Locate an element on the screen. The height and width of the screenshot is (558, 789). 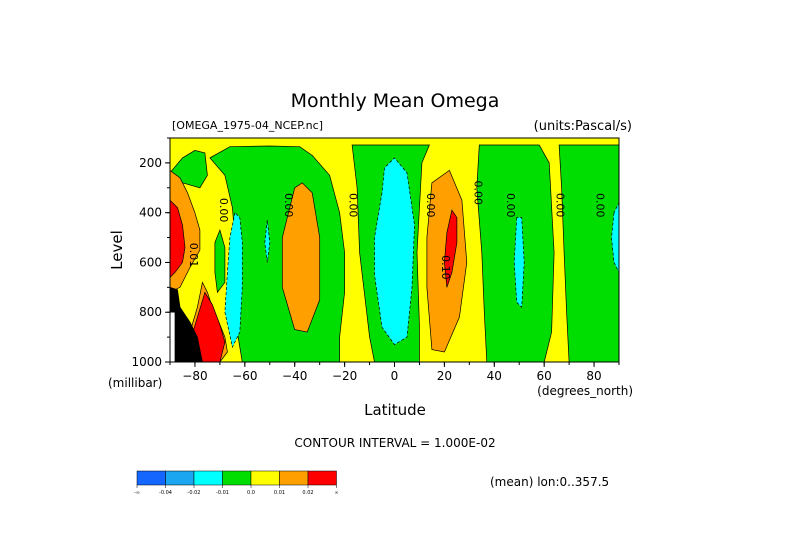
chart-subtitle-units: (units:Pascal/s) is located at coordinates (583, 126).